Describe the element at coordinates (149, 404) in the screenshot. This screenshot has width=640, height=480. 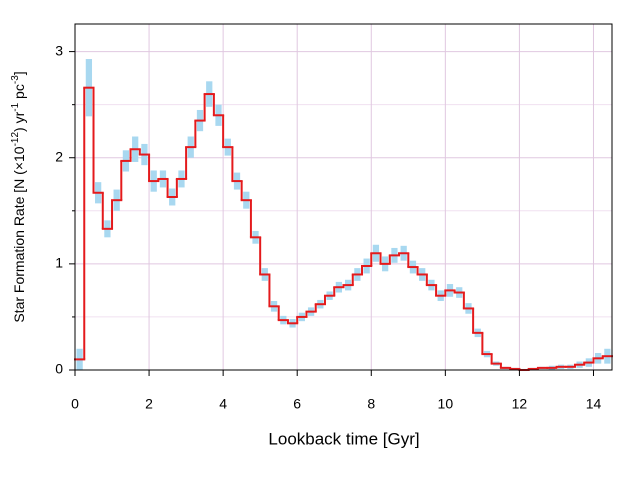
I see `x-tick-label: 2` at that location.